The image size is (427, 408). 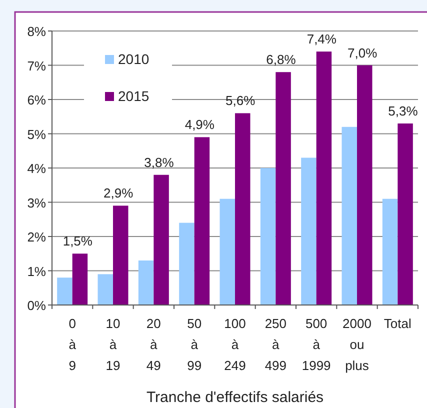 What do you see at coordinates (199, 124) in the screenshot?
I see `data-label: 4,9%` at bounding box center [199, 124].